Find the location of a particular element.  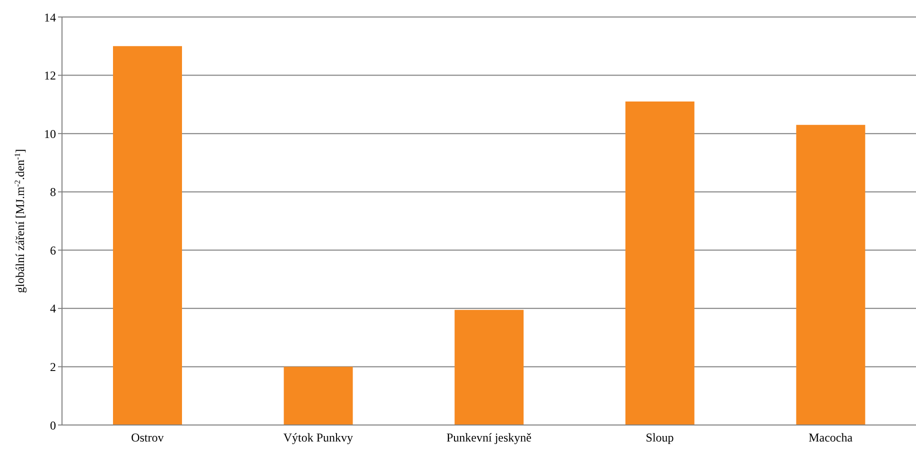

x-tick-label: Macocha is located at coordinates (831, 437).